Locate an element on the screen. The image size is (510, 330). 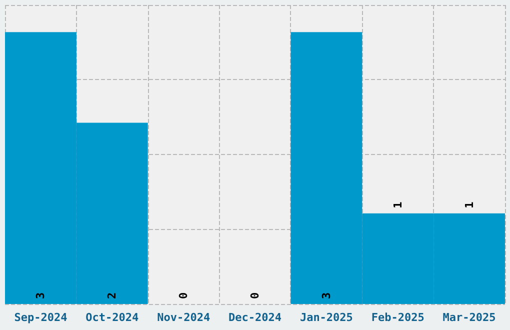
x-tick-label: Sep-2024 is located at coordinates (41, 317).